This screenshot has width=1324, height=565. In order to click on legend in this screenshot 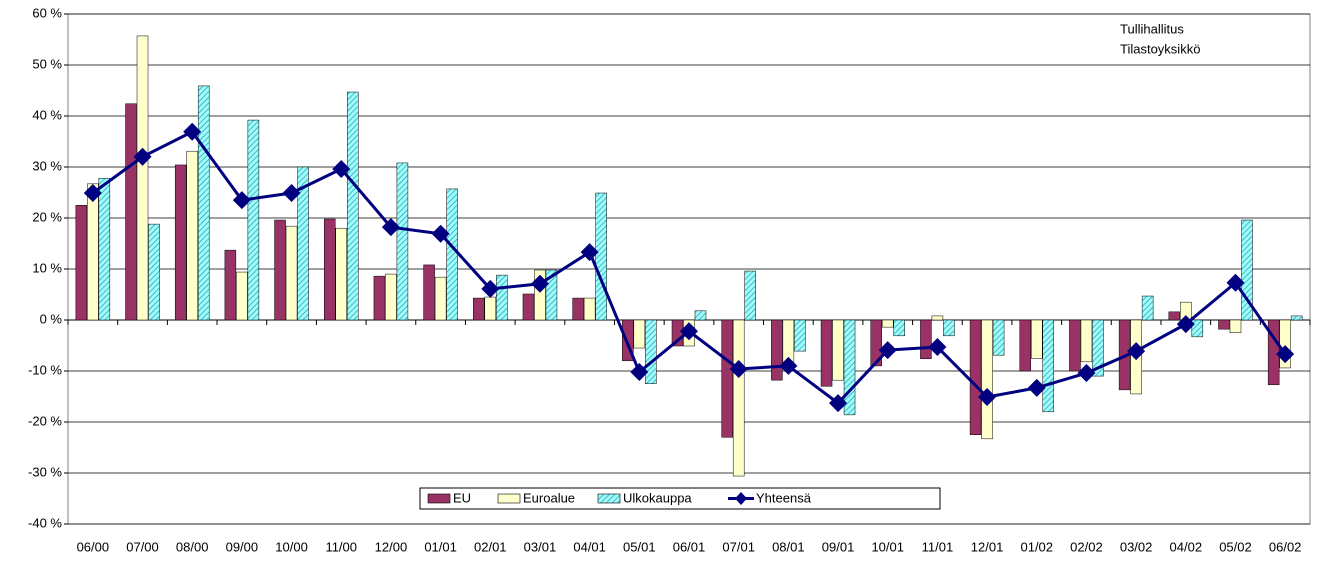, I will do `click(680, 498)`.